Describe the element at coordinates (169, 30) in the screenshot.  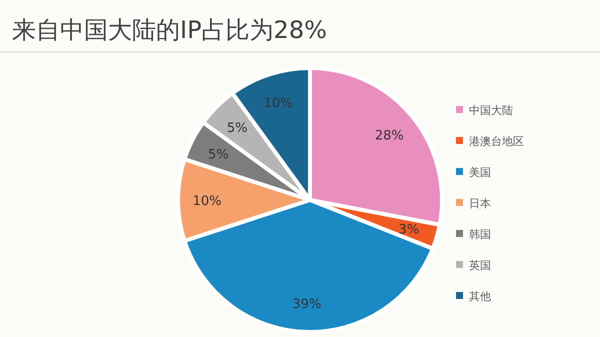
I see `title: 来自中国大陆的IP占比为28%` at that location.